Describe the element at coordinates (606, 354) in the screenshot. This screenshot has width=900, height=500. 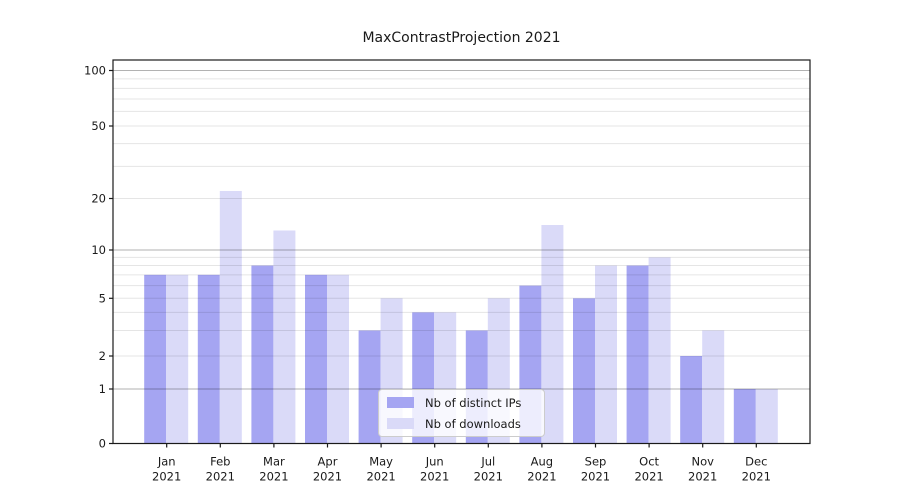
I see `bar-downloads-sep` at that location.